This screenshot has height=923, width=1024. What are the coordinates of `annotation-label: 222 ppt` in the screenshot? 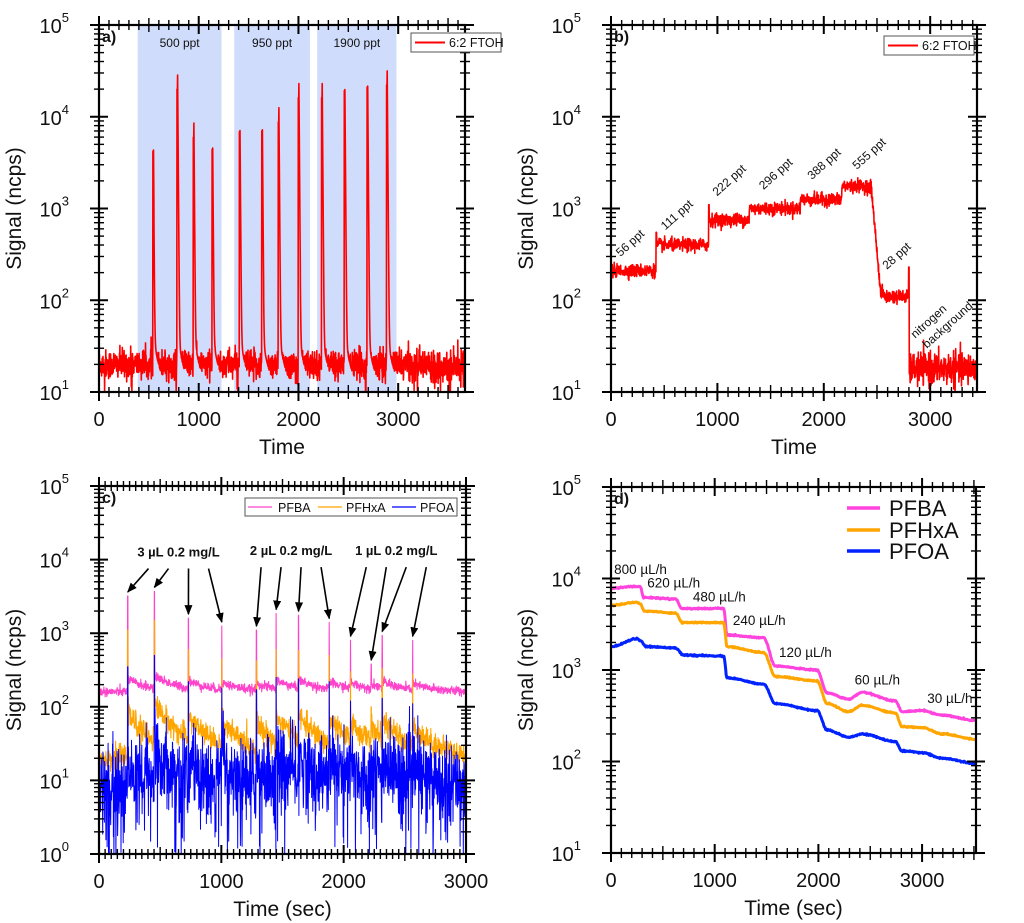 It's located at (730, 180).